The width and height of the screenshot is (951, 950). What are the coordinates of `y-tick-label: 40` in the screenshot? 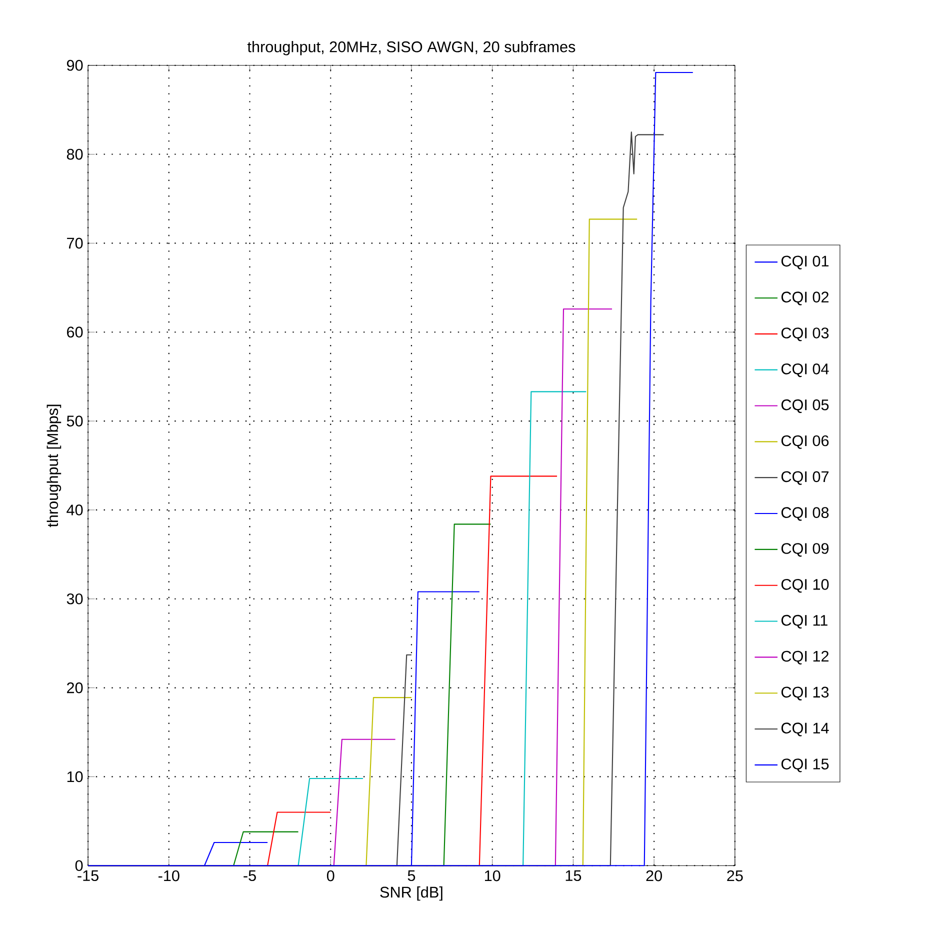 It's located at (74, 510).